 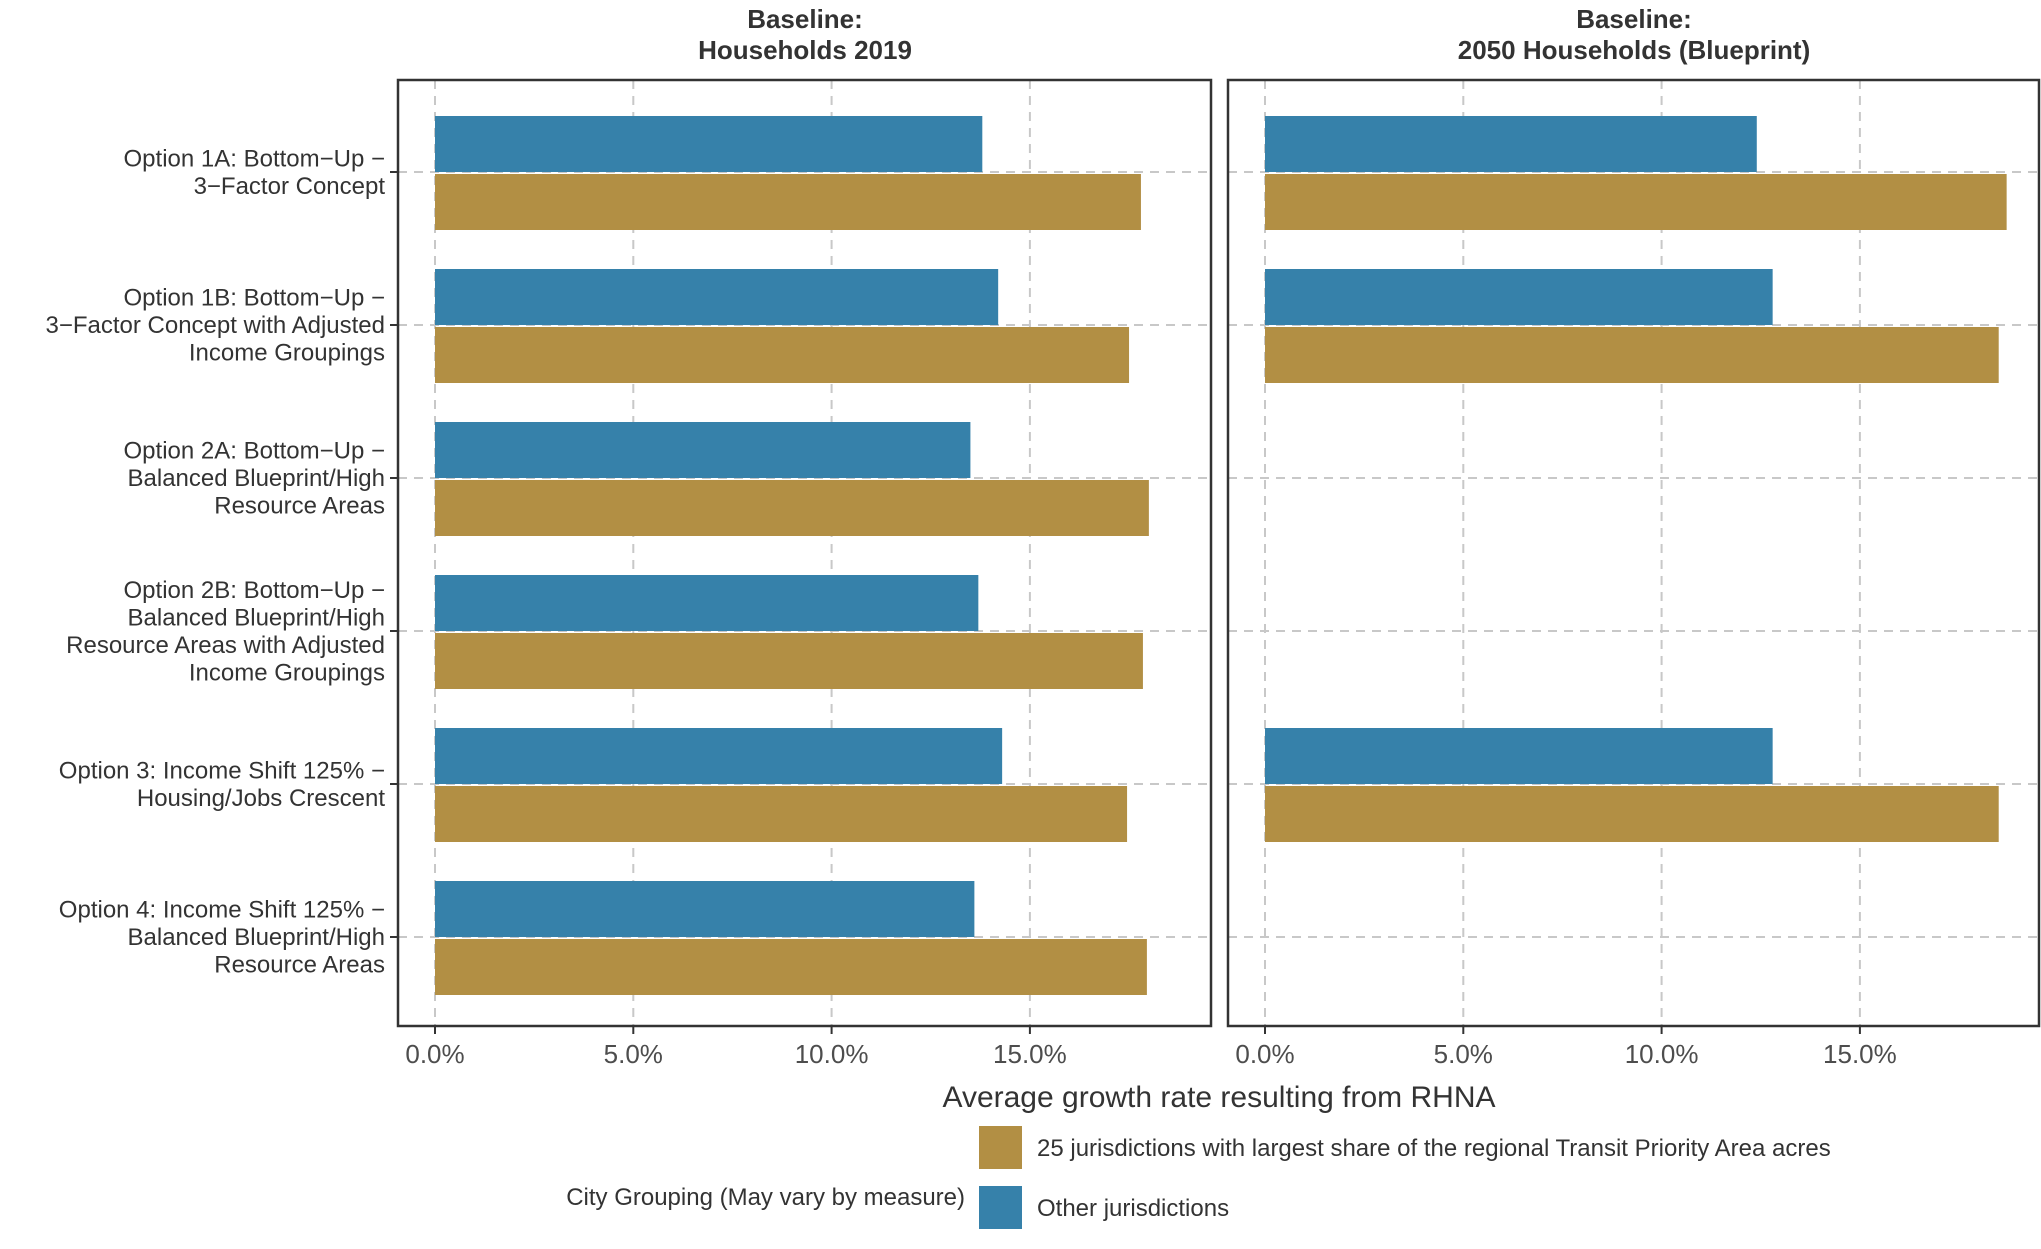 What do you see at coordinates (299, 965) in the screenshot?
I see `category-label-6-line-3: Resource Areas` at bounding box center [299, 965].